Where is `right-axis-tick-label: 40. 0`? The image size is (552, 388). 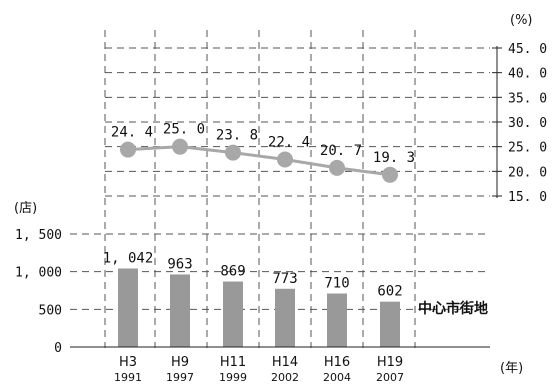 right-axis-tick-label: 40. 0 is located at coordinates (527, 74).